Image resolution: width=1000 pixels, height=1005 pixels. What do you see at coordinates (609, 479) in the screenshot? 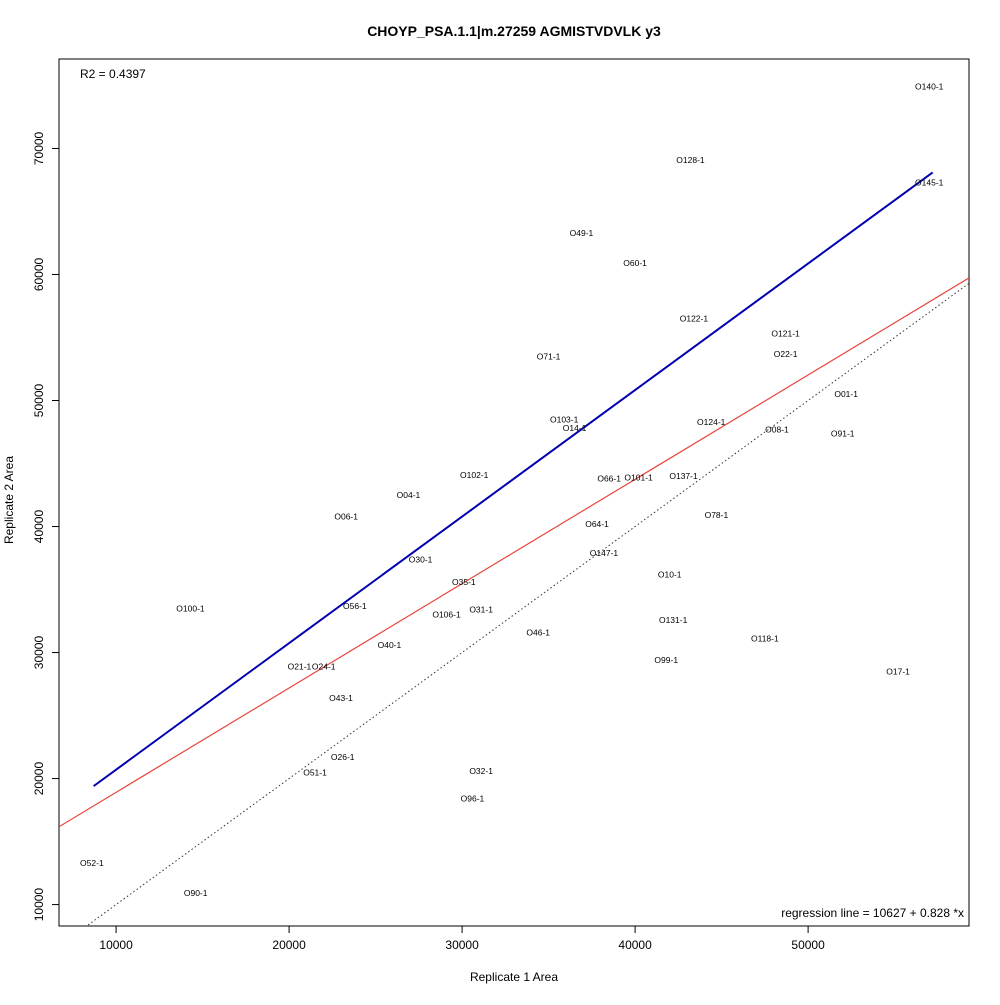
I see `point-label: O66-1` at bounding box center [609, 479].